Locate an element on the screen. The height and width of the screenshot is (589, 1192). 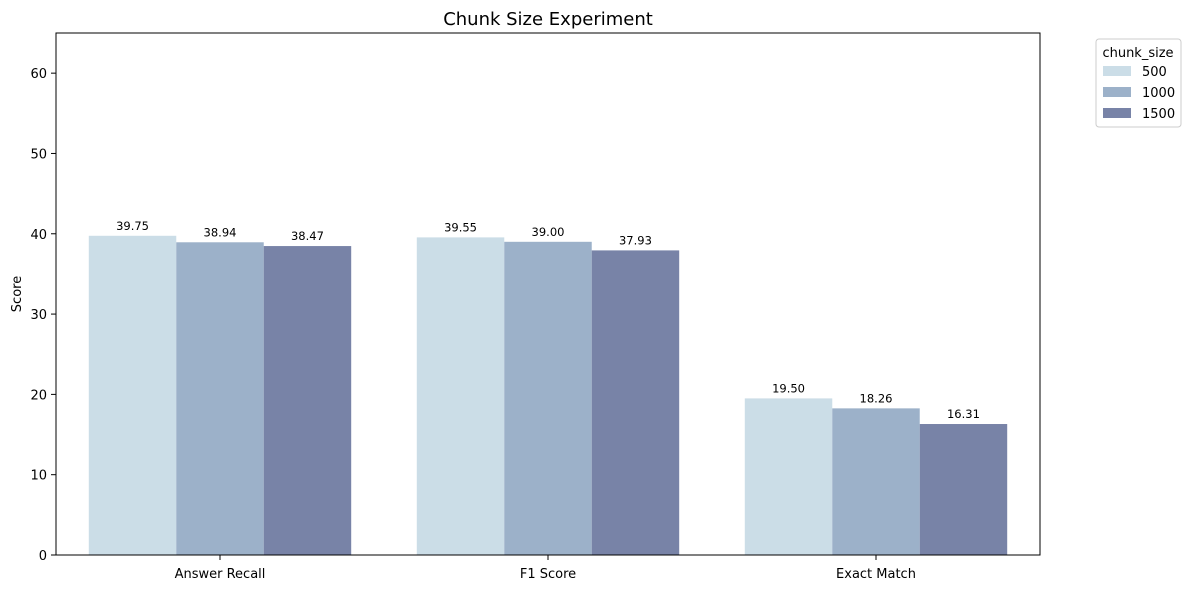
bar-value-label: 38.47 is located at coordinates (307, 236).